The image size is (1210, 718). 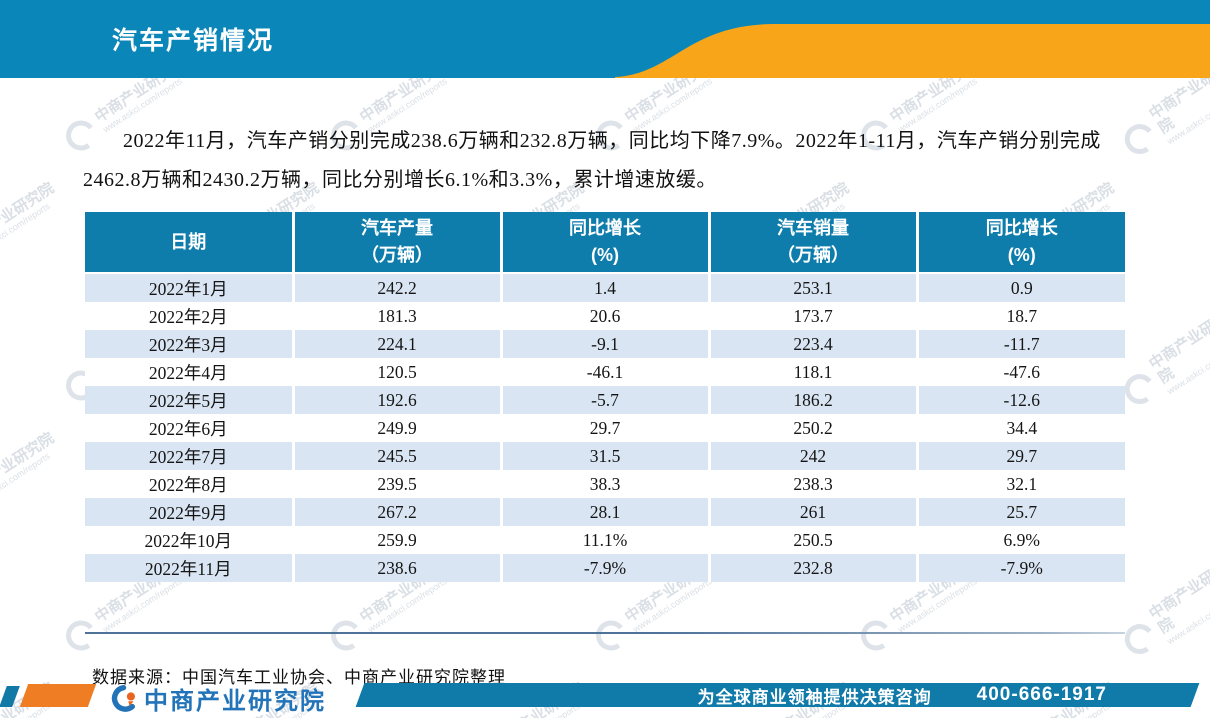 What do you see at coordinates (396, 243) in the screenshot?
I see `column-header: 汽车产量 （万辆）` at bounding box center [396, 243].